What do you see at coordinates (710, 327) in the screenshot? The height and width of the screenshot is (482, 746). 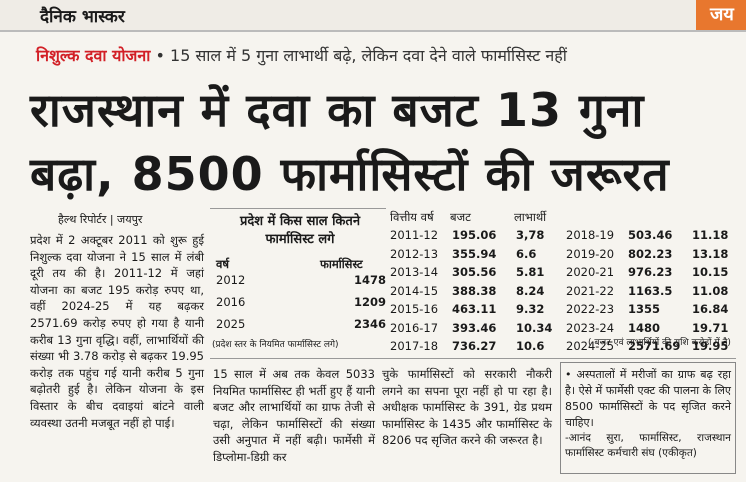 I see `table-cell: 19.71` at bounding box center [710, 327].